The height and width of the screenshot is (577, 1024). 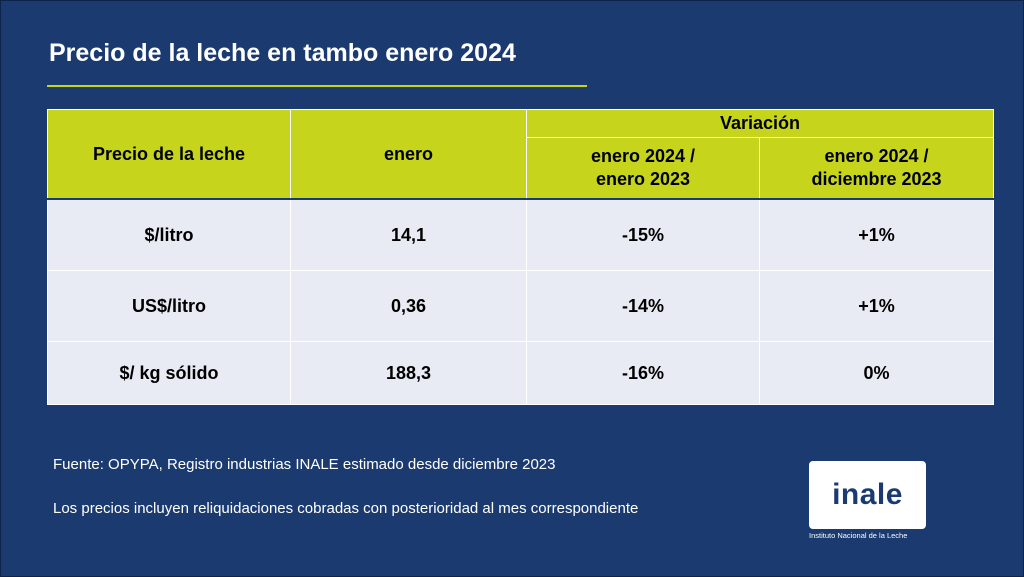 I want to click on header-row: Precio de la leche enero Variación, so click(x=521, y=154).